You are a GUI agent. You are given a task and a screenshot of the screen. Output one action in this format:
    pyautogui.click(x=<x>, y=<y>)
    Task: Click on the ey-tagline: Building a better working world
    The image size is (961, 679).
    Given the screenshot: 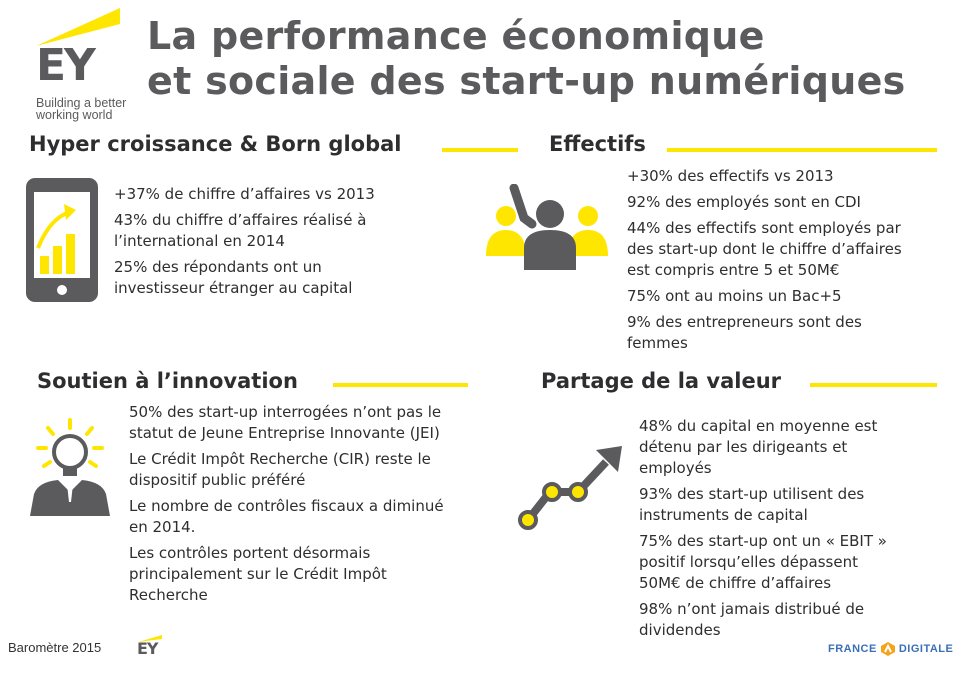 What is the action you would take?
    pyautogui.click(x=81, y=109)
    